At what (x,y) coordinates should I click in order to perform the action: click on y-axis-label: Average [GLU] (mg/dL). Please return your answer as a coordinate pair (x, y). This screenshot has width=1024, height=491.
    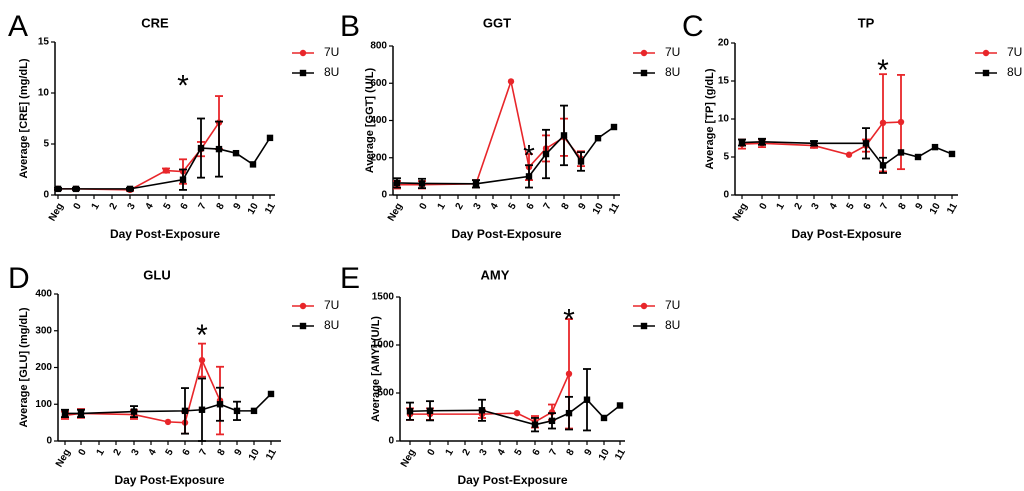
    Looking at the image, I should click on (24, 367).